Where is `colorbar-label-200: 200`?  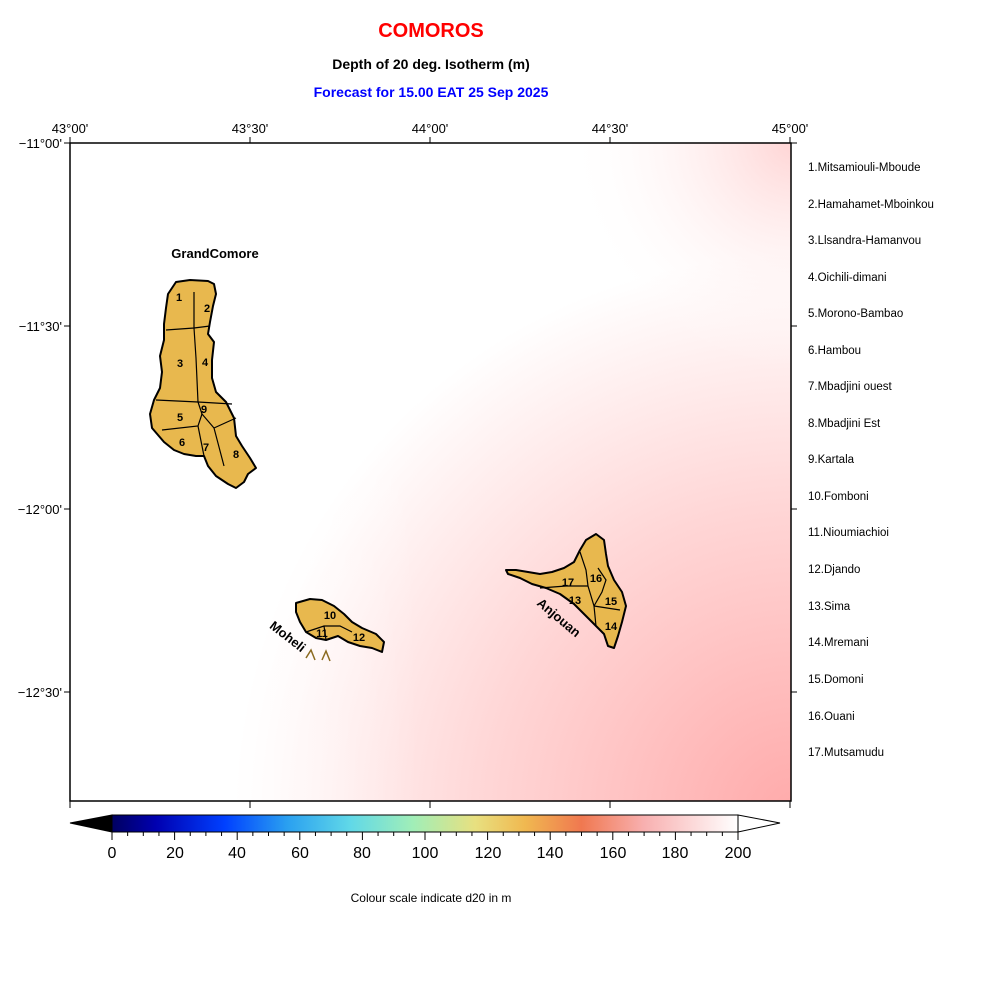
colorbar-label-200: 200 is located at coordinates (738, 853).